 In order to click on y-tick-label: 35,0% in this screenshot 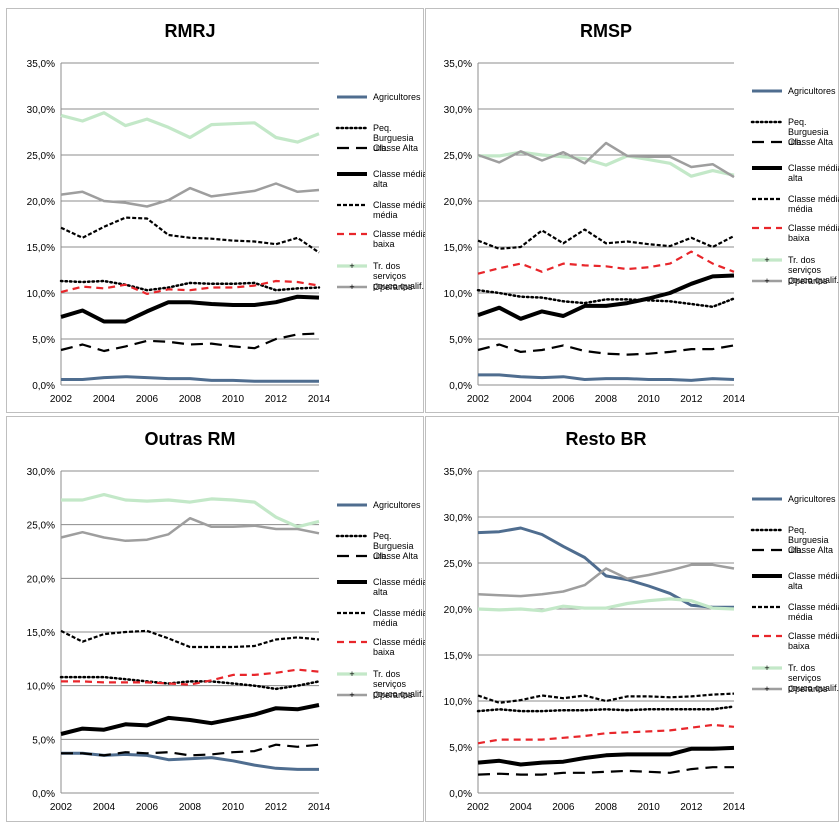, I will do `click(458, 472)`.